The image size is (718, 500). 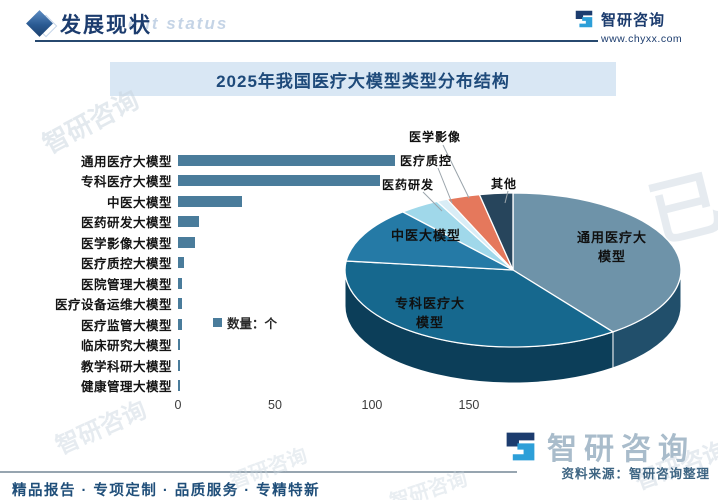 I want to click on bar-category-label: 专科医疗大模型, so click(x=126, y=182).